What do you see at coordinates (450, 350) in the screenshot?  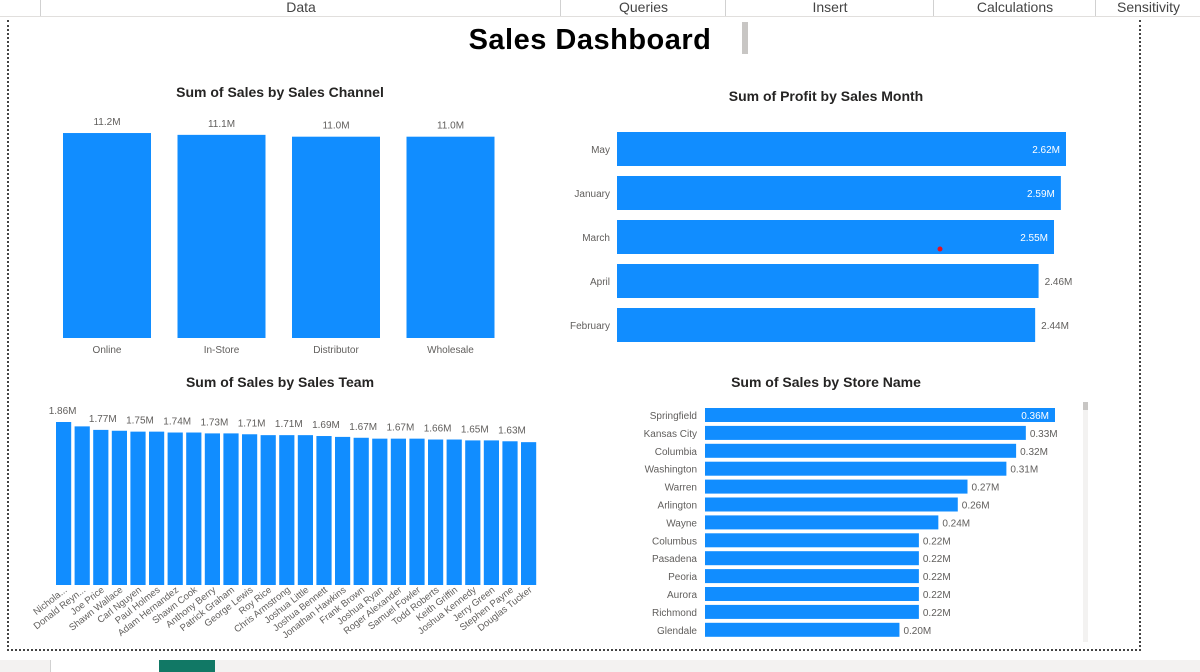 I see `channel-category-label: Wholesale` at bounding box center [450, 350].